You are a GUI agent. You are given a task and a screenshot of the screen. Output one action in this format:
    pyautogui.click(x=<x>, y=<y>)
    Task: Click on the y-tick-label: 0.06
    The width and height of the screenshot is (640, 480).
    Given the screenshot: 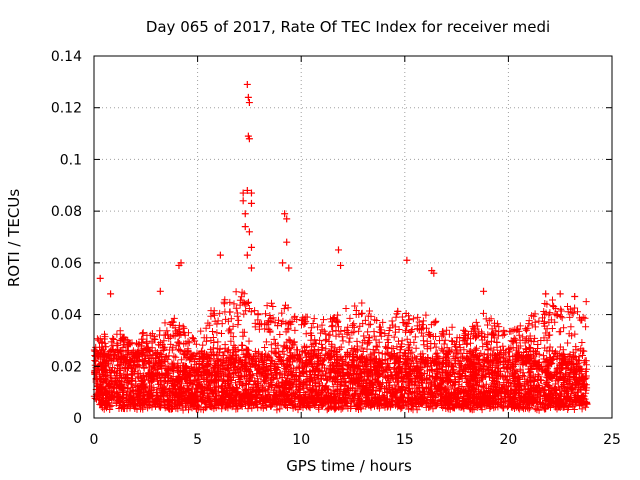 What is the action you would take?
    pyautogui.click(x=66, y=264)
    